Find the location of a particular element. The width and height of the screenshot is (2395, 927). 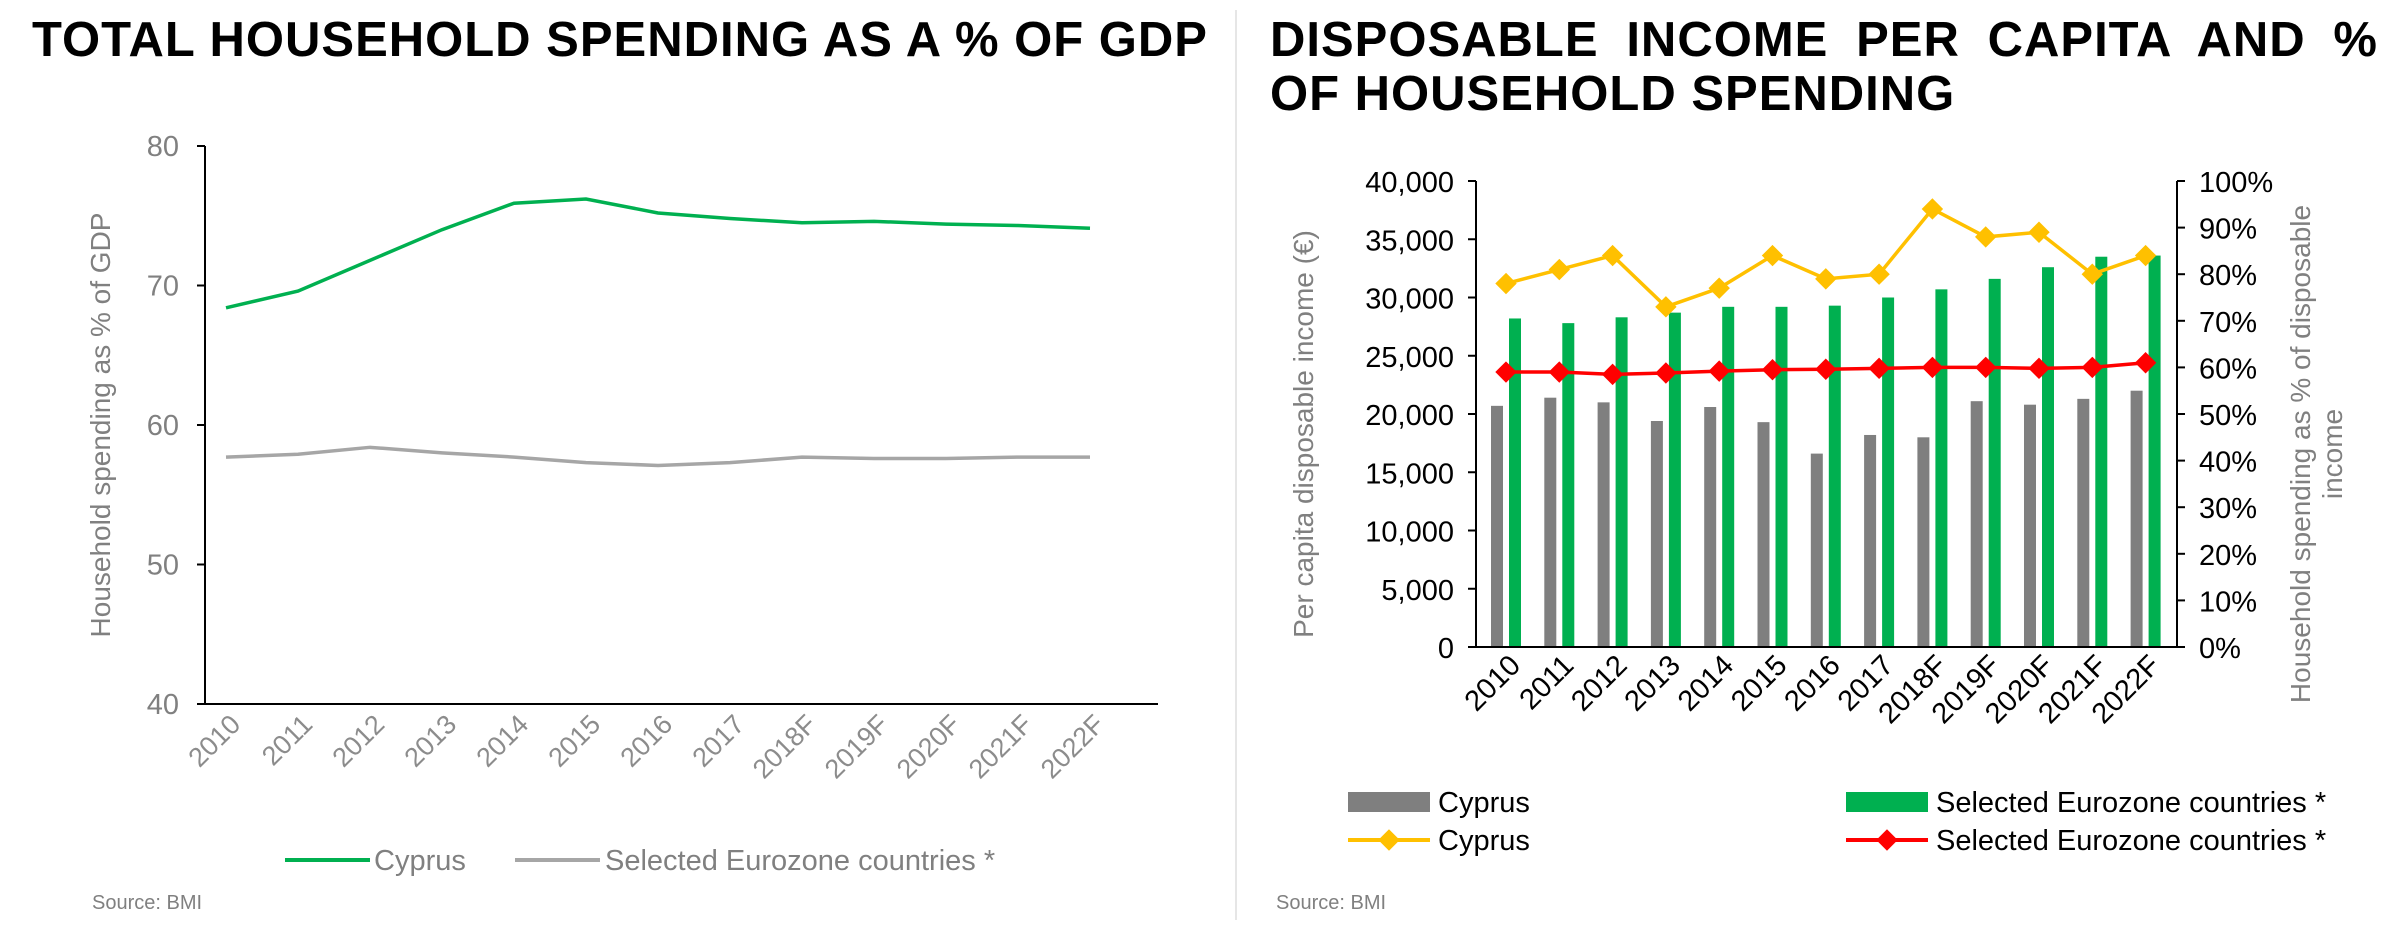

y2-tick-label: 0% is located at coordinates (2220, 649).